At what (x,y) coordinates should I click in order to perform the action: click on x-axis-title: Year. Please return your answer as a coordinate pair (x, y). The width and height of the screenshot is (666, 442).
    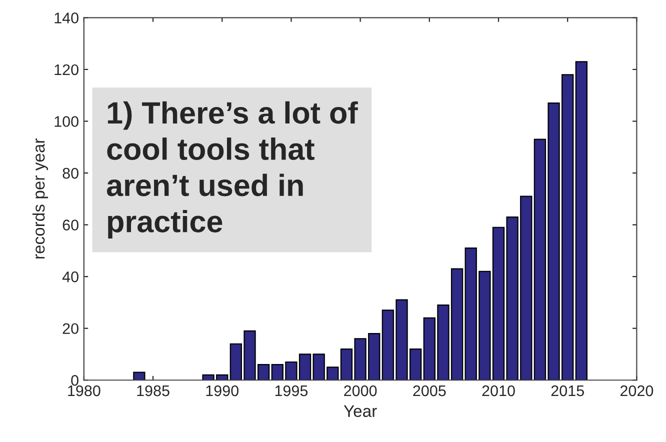
    Looking at the image, I should click on (360, 411).